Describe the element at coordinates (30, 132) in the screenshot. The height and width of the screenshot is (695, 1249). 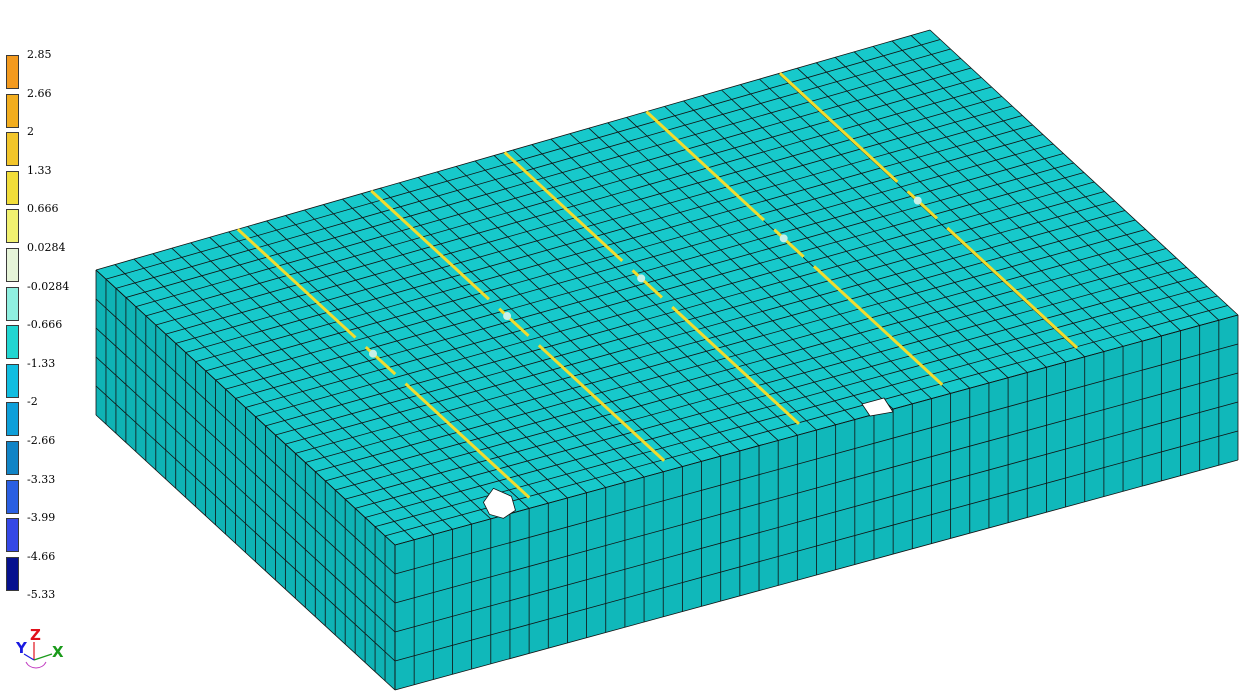
I see `legend-tick-label: 2` at that location.